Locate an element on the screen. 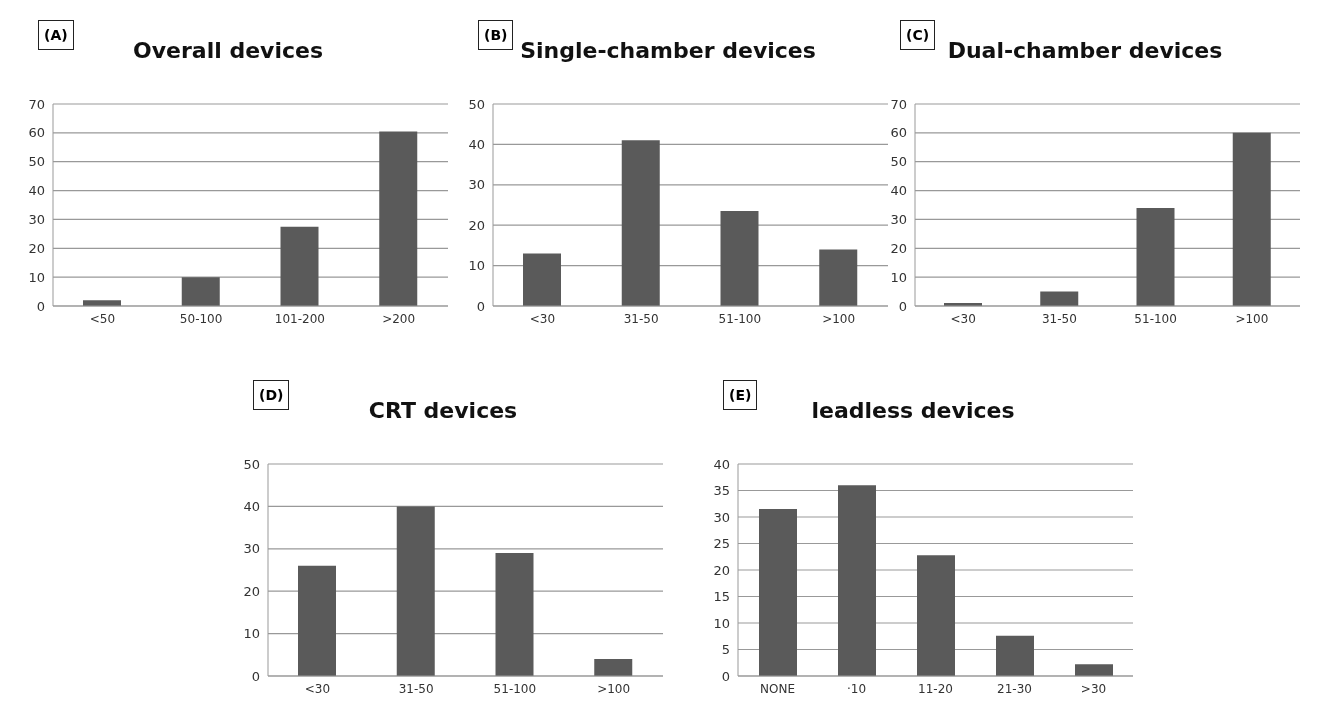  x-tick-label: ·10 is located at coordinates (856, 688).